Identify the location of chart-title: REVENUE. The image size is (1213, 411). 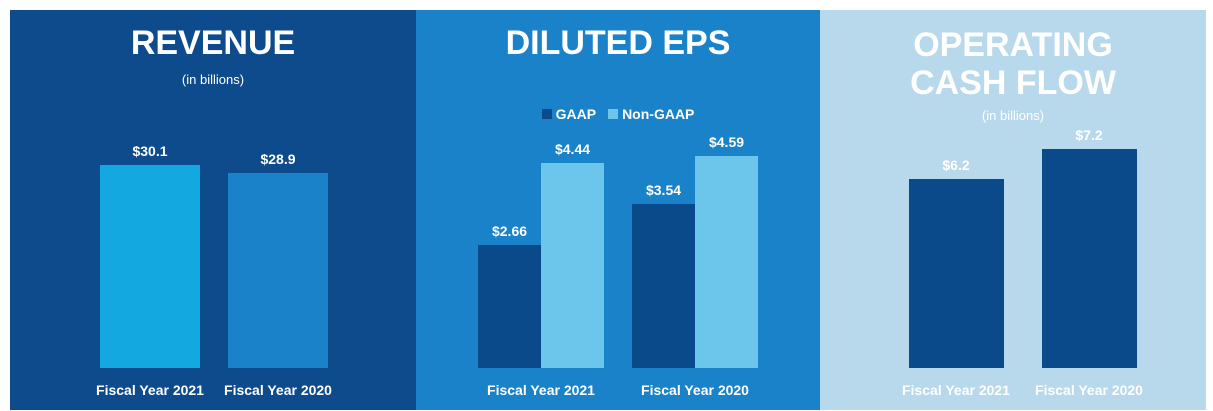
(213, 43).